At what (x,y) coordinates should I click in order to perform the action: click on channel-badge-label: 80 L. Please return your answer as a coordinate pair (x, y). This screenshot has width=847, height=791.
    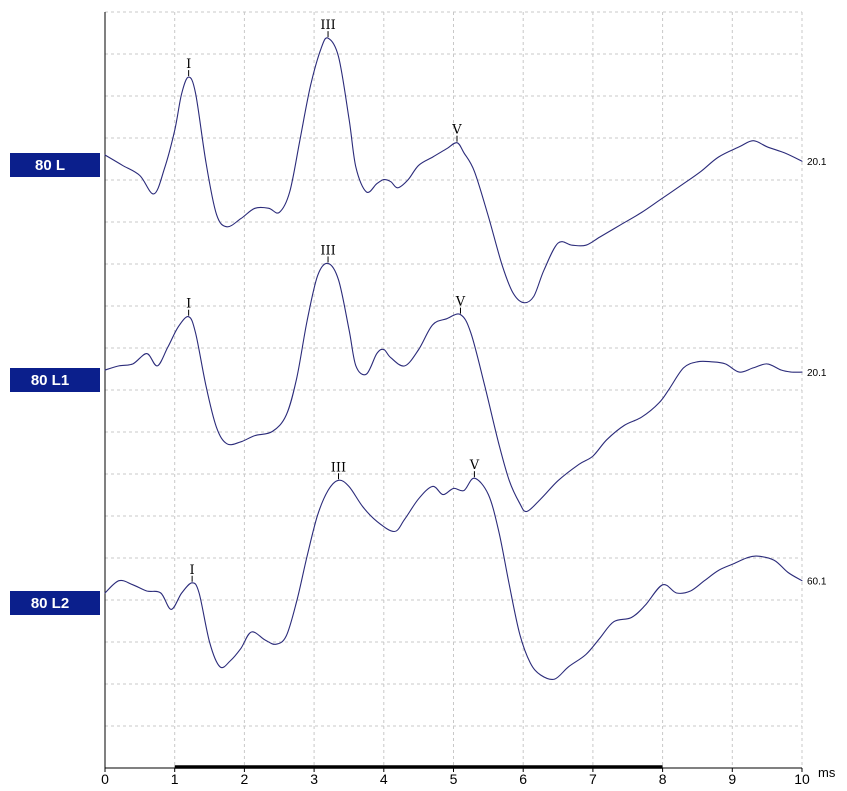
    Looking at the image, I should click on (50, 165).